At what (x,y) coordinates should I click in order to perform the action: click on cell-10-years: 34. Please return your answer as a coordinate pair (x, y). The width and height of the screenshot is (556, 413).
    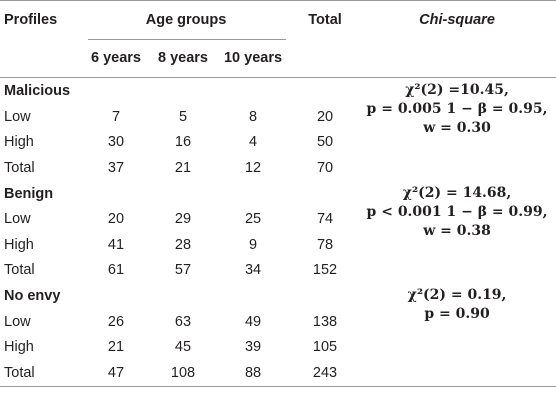
    Looking at the image, I should click on (253, 270).